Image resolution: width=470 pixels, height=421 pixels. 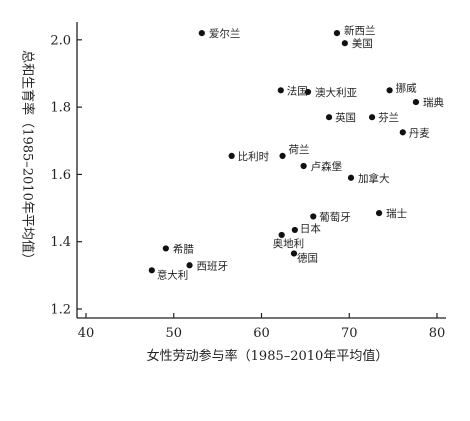 I want to click on data-point: 英国, so click(x=340, y=117).